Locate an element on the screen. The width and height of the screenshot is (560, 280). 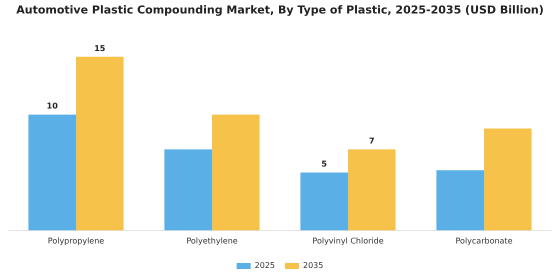
x-tick-label: Polycarbonate is located at coordinates (484, 241).